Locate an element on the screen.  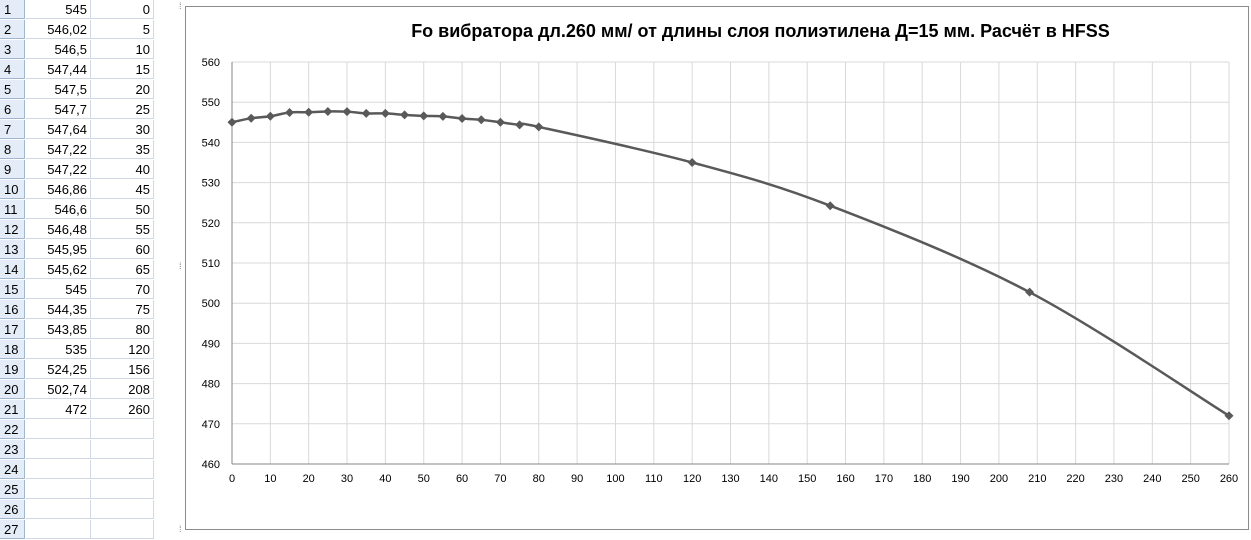
row-header: 25 is located at coordinates (12, 489).